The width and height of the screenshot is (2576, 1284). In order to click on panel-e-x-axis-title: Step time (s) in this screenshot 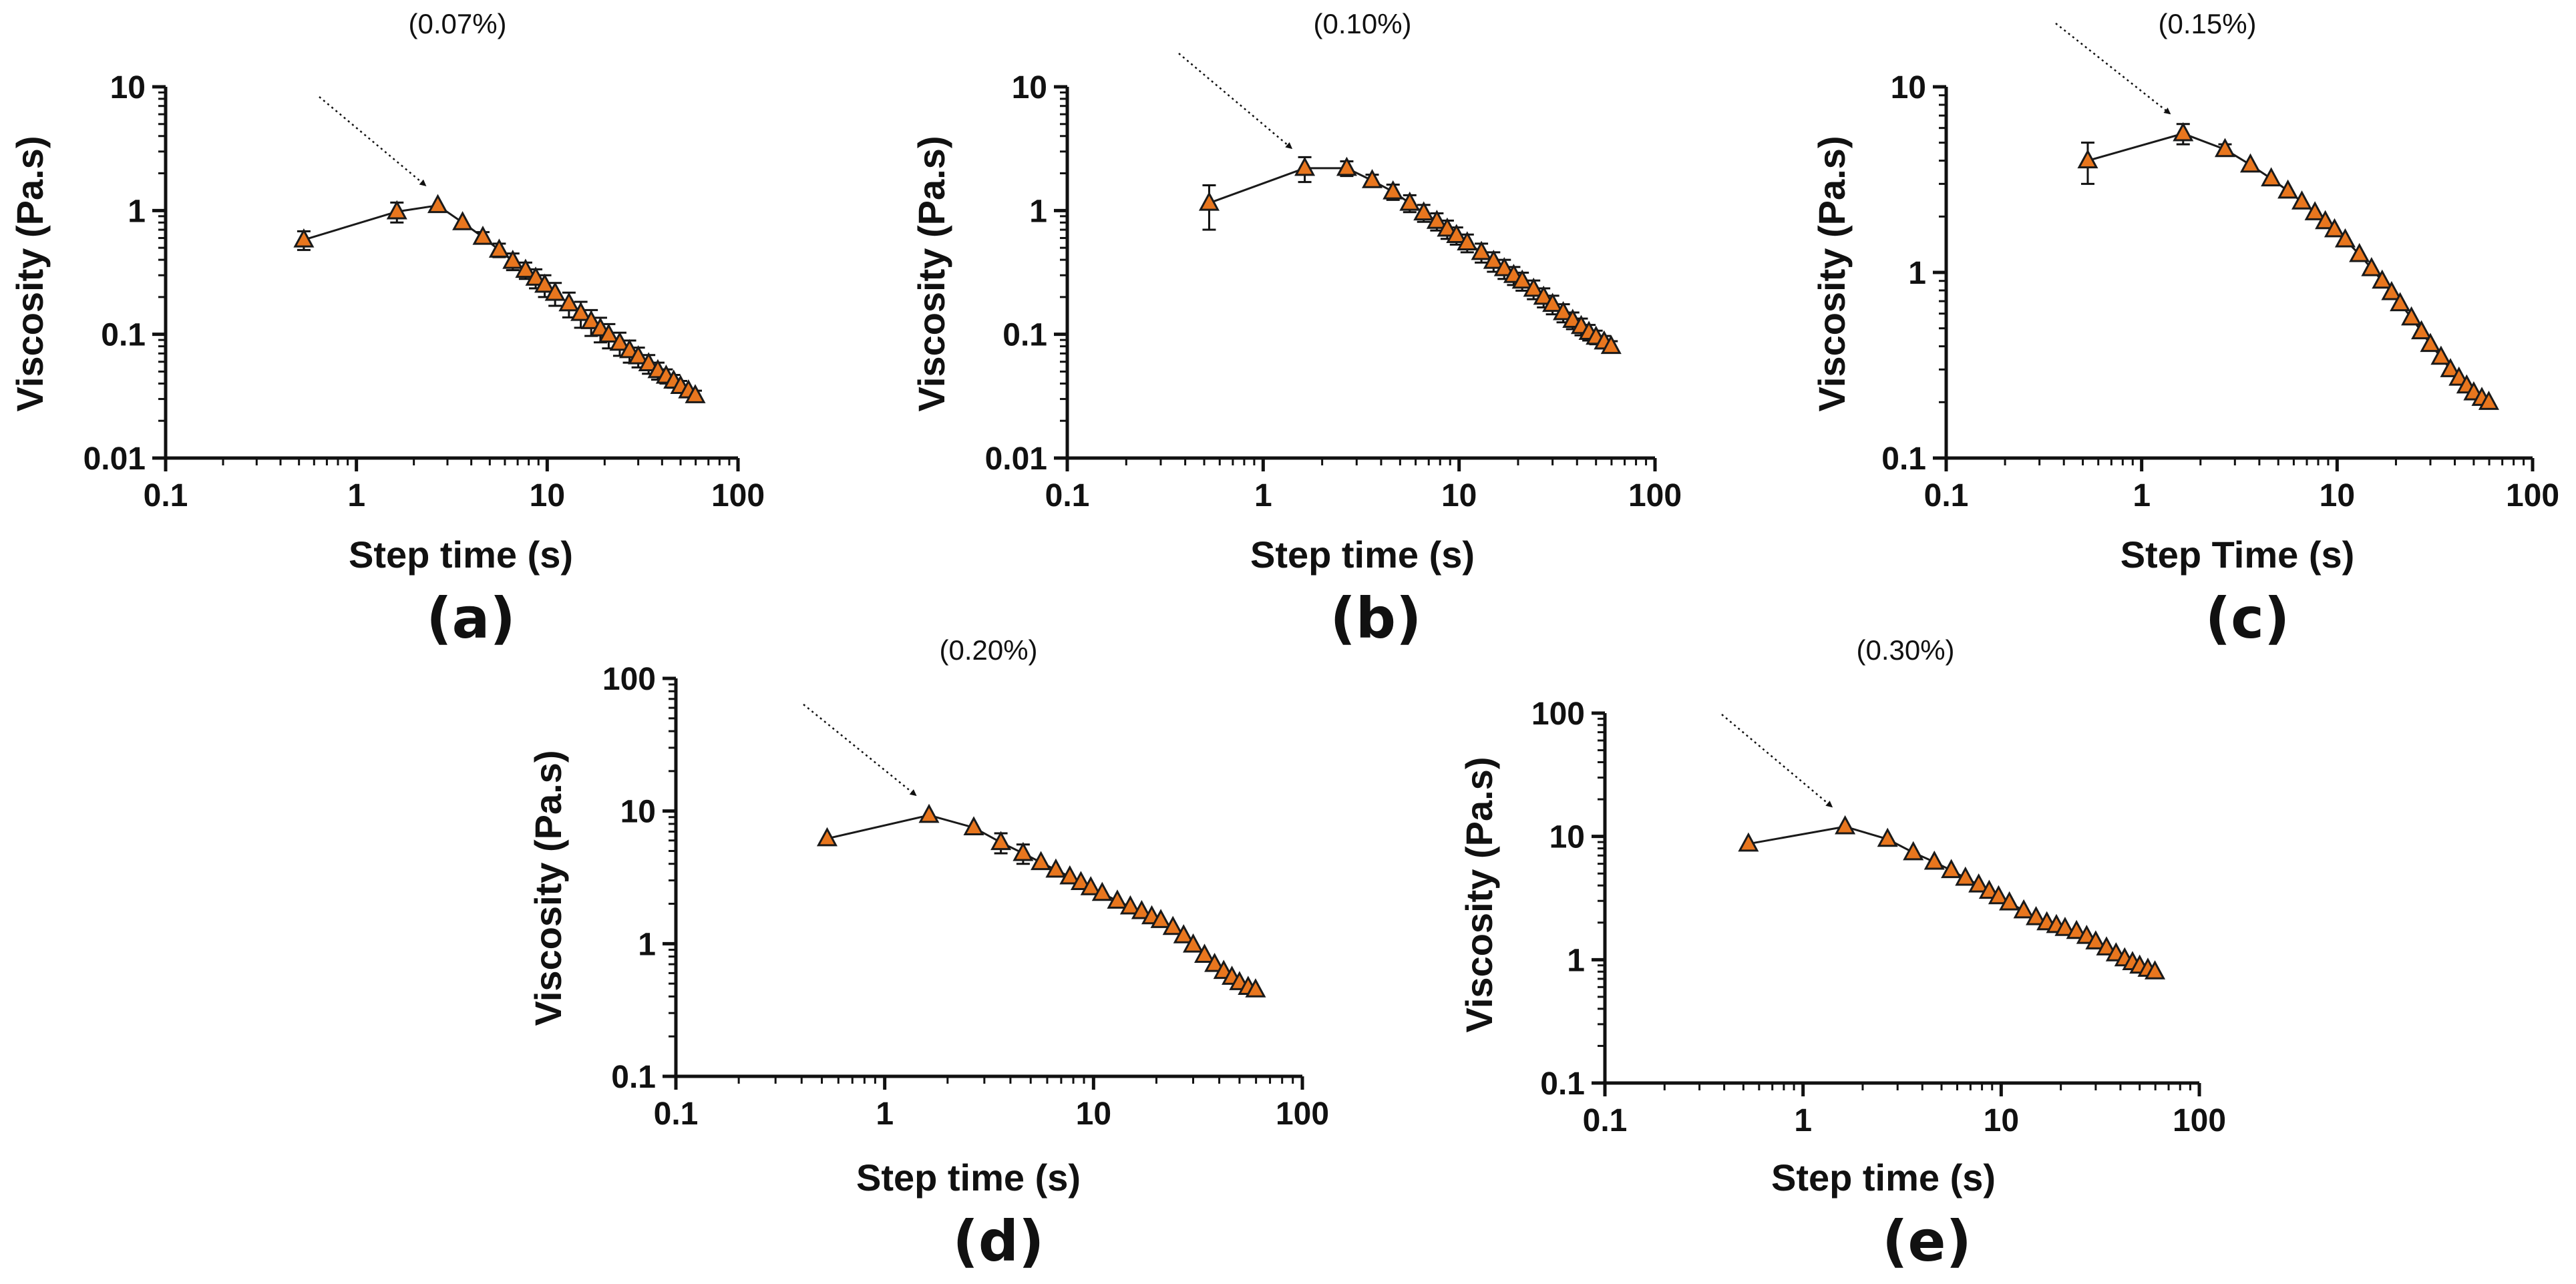, I will do `click(1883, 1178)`.